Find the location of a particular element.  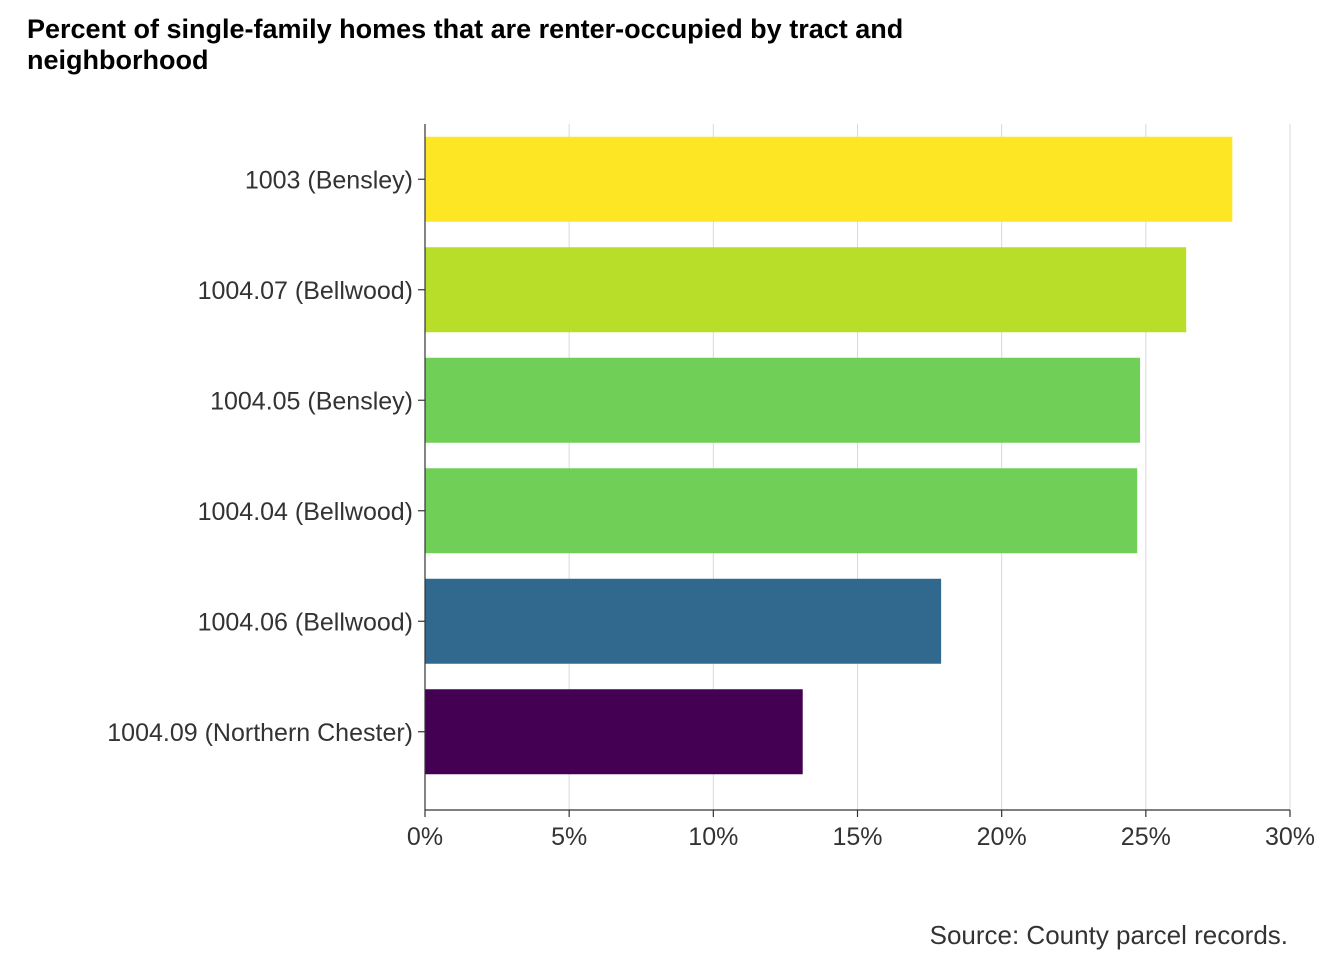

y-category-label: 1004.04 (Bellwood) is located at coordinates (305, 512).